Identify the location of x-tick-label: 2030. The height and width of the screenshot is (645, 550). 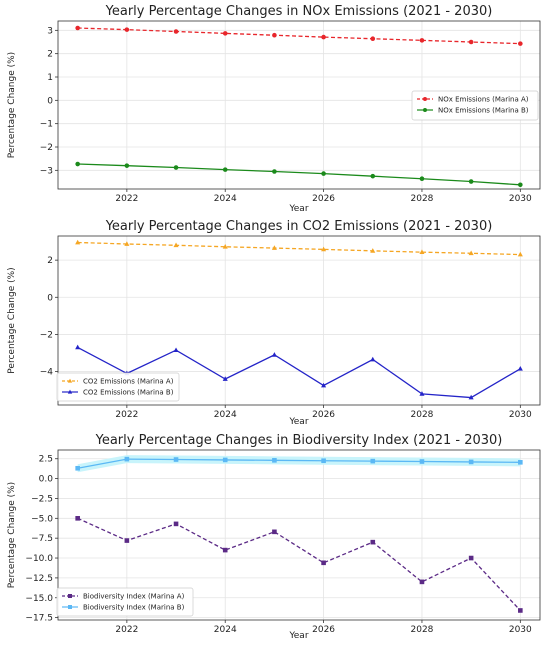
(520, 199).